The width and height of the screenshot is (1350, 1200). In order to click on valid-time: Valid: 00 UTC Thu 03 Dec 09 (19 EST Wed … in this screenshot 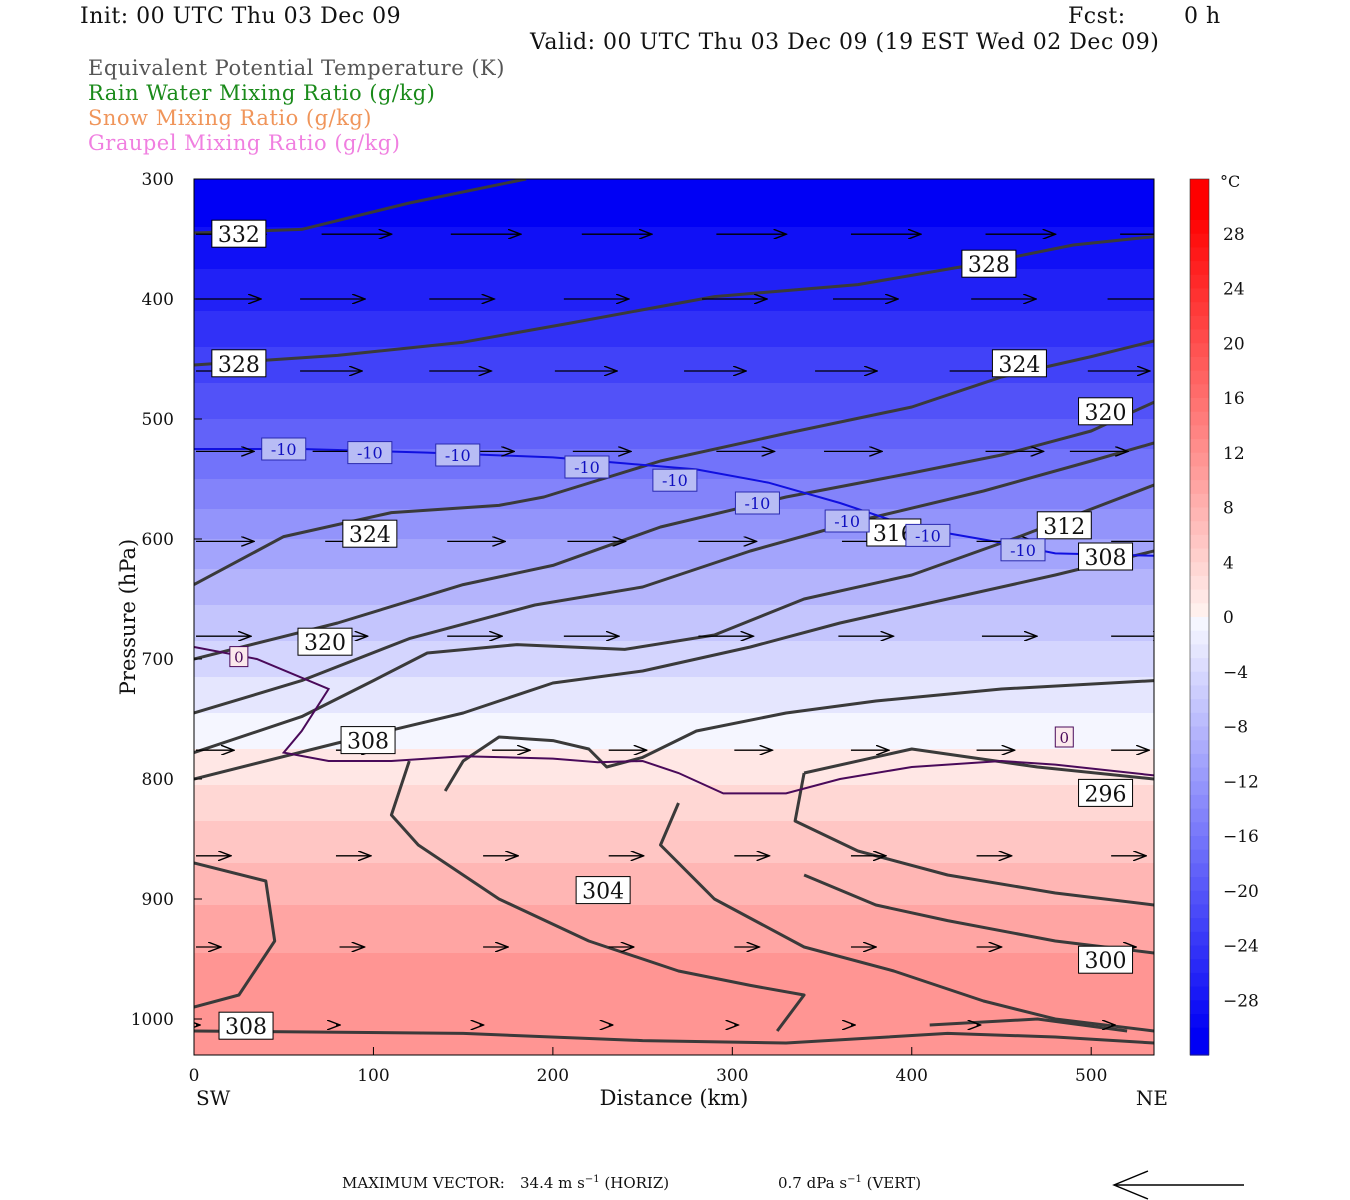, I will do `click(845, 42)`.